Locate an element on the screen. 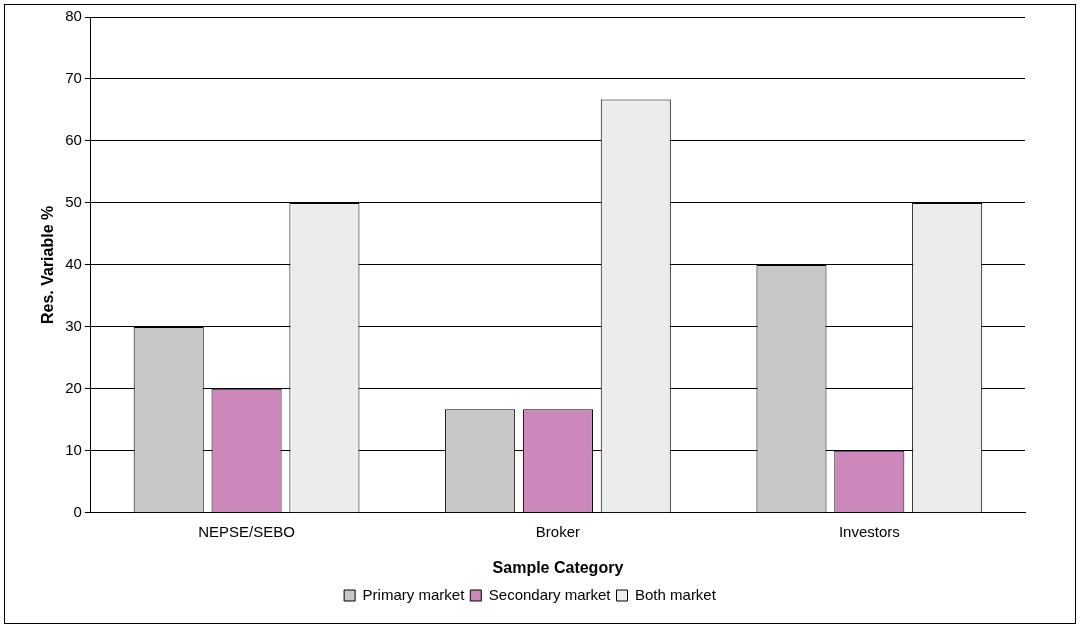  y-tick-label: 20 is located at coordinates (73, 387).